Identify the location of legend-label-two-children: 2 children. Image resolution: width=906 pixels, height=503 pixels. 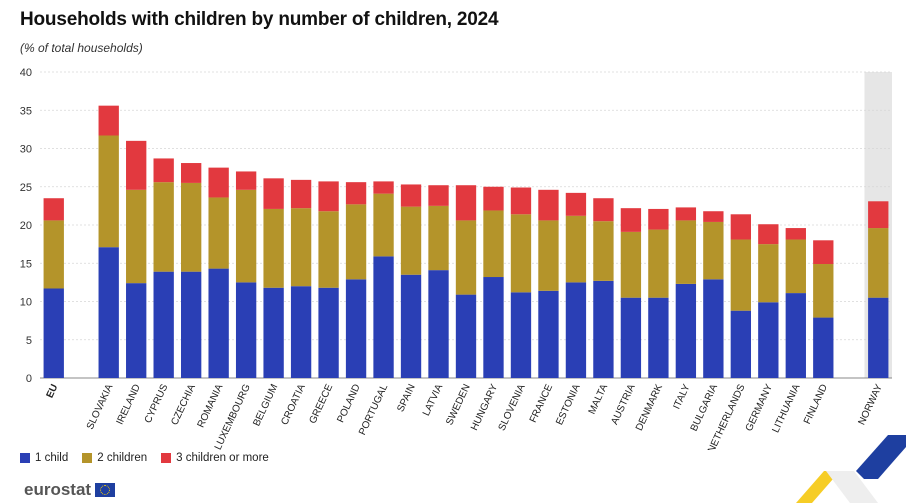
(122, 458).